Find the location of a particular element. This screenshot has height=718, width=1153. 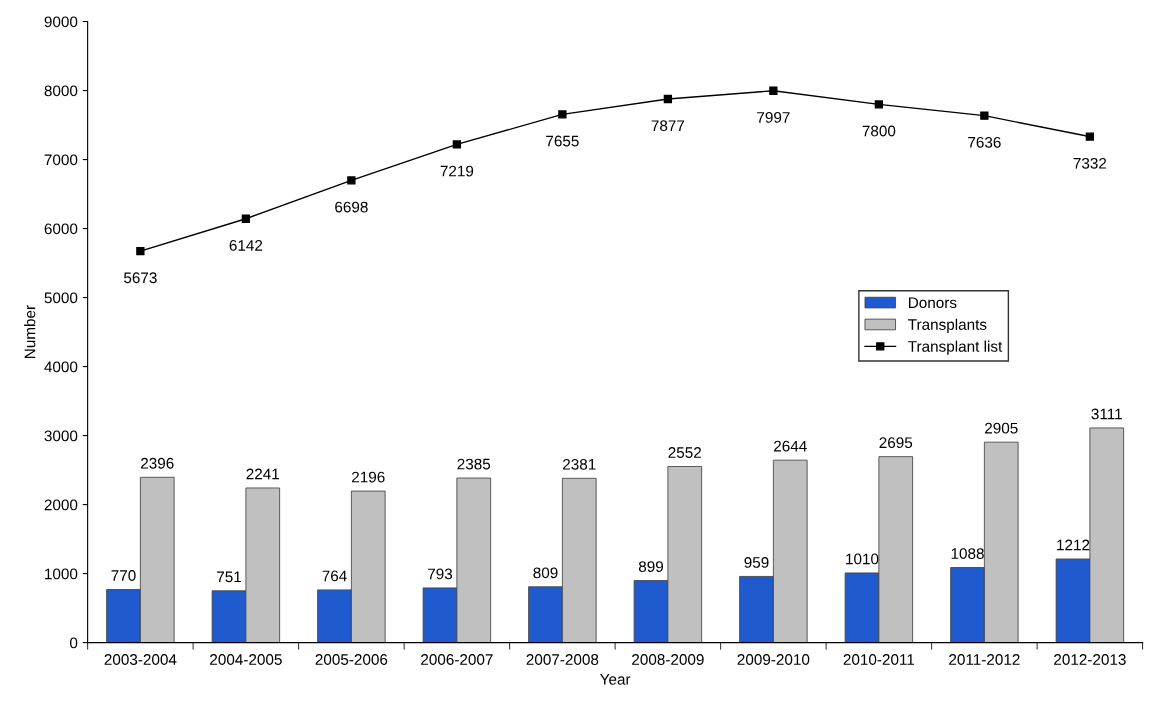

data-label: 899 is located at coordinates (651, 566).